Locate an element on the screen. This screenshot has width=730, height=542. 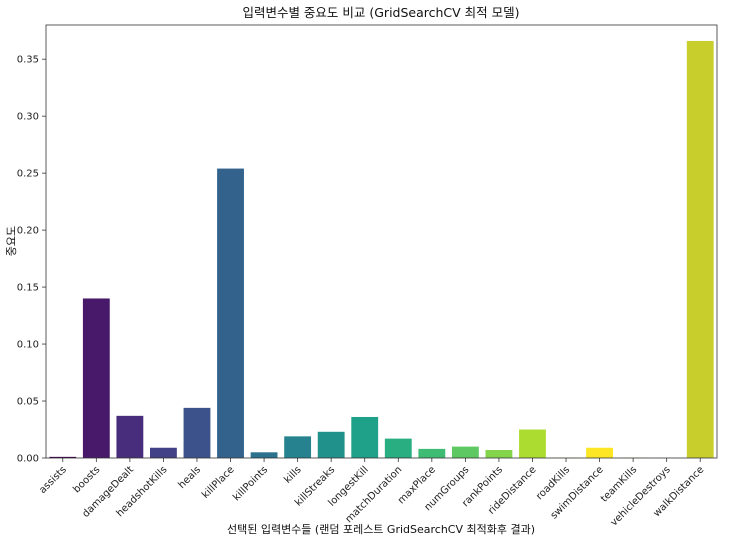
bar-numGroups is located at coordinates (465, 452).